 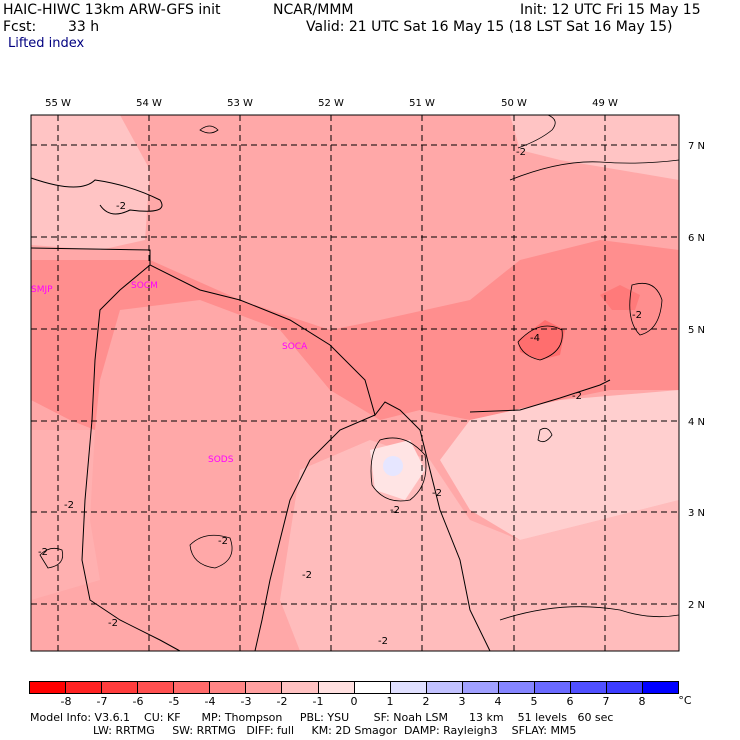 What do you see at coordinates (696, 605) in the screenshot?
I see `lat-label: 2 N` at bounding box center [696, 605].